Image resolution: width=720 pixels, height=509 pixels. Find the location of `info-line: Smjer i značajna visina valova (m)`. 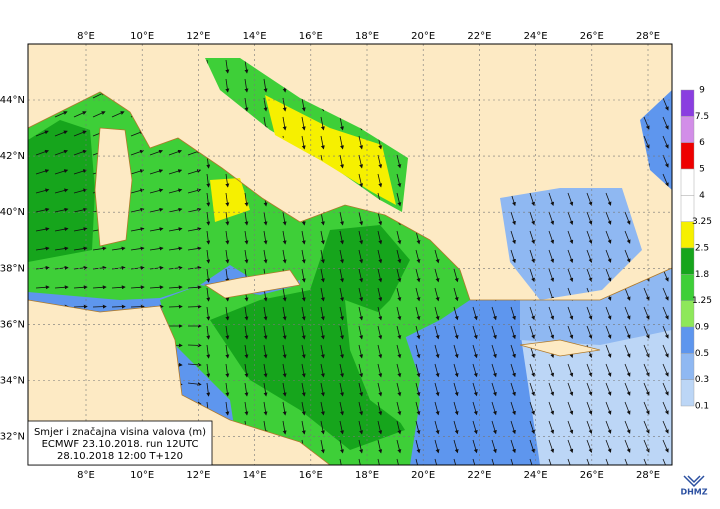

info-line: Smjer i značajna visina valova (m) is located at coordinates (120, 432).